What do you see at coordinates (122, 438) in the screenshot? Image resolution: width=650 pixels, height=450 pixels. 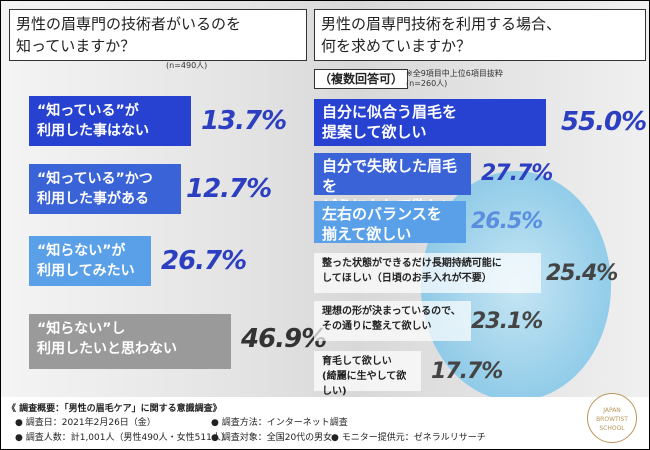 I see `survey-item: ● 調査人数：計1,001人（男性490人・女性511人）` at bounding box center [122, 438].